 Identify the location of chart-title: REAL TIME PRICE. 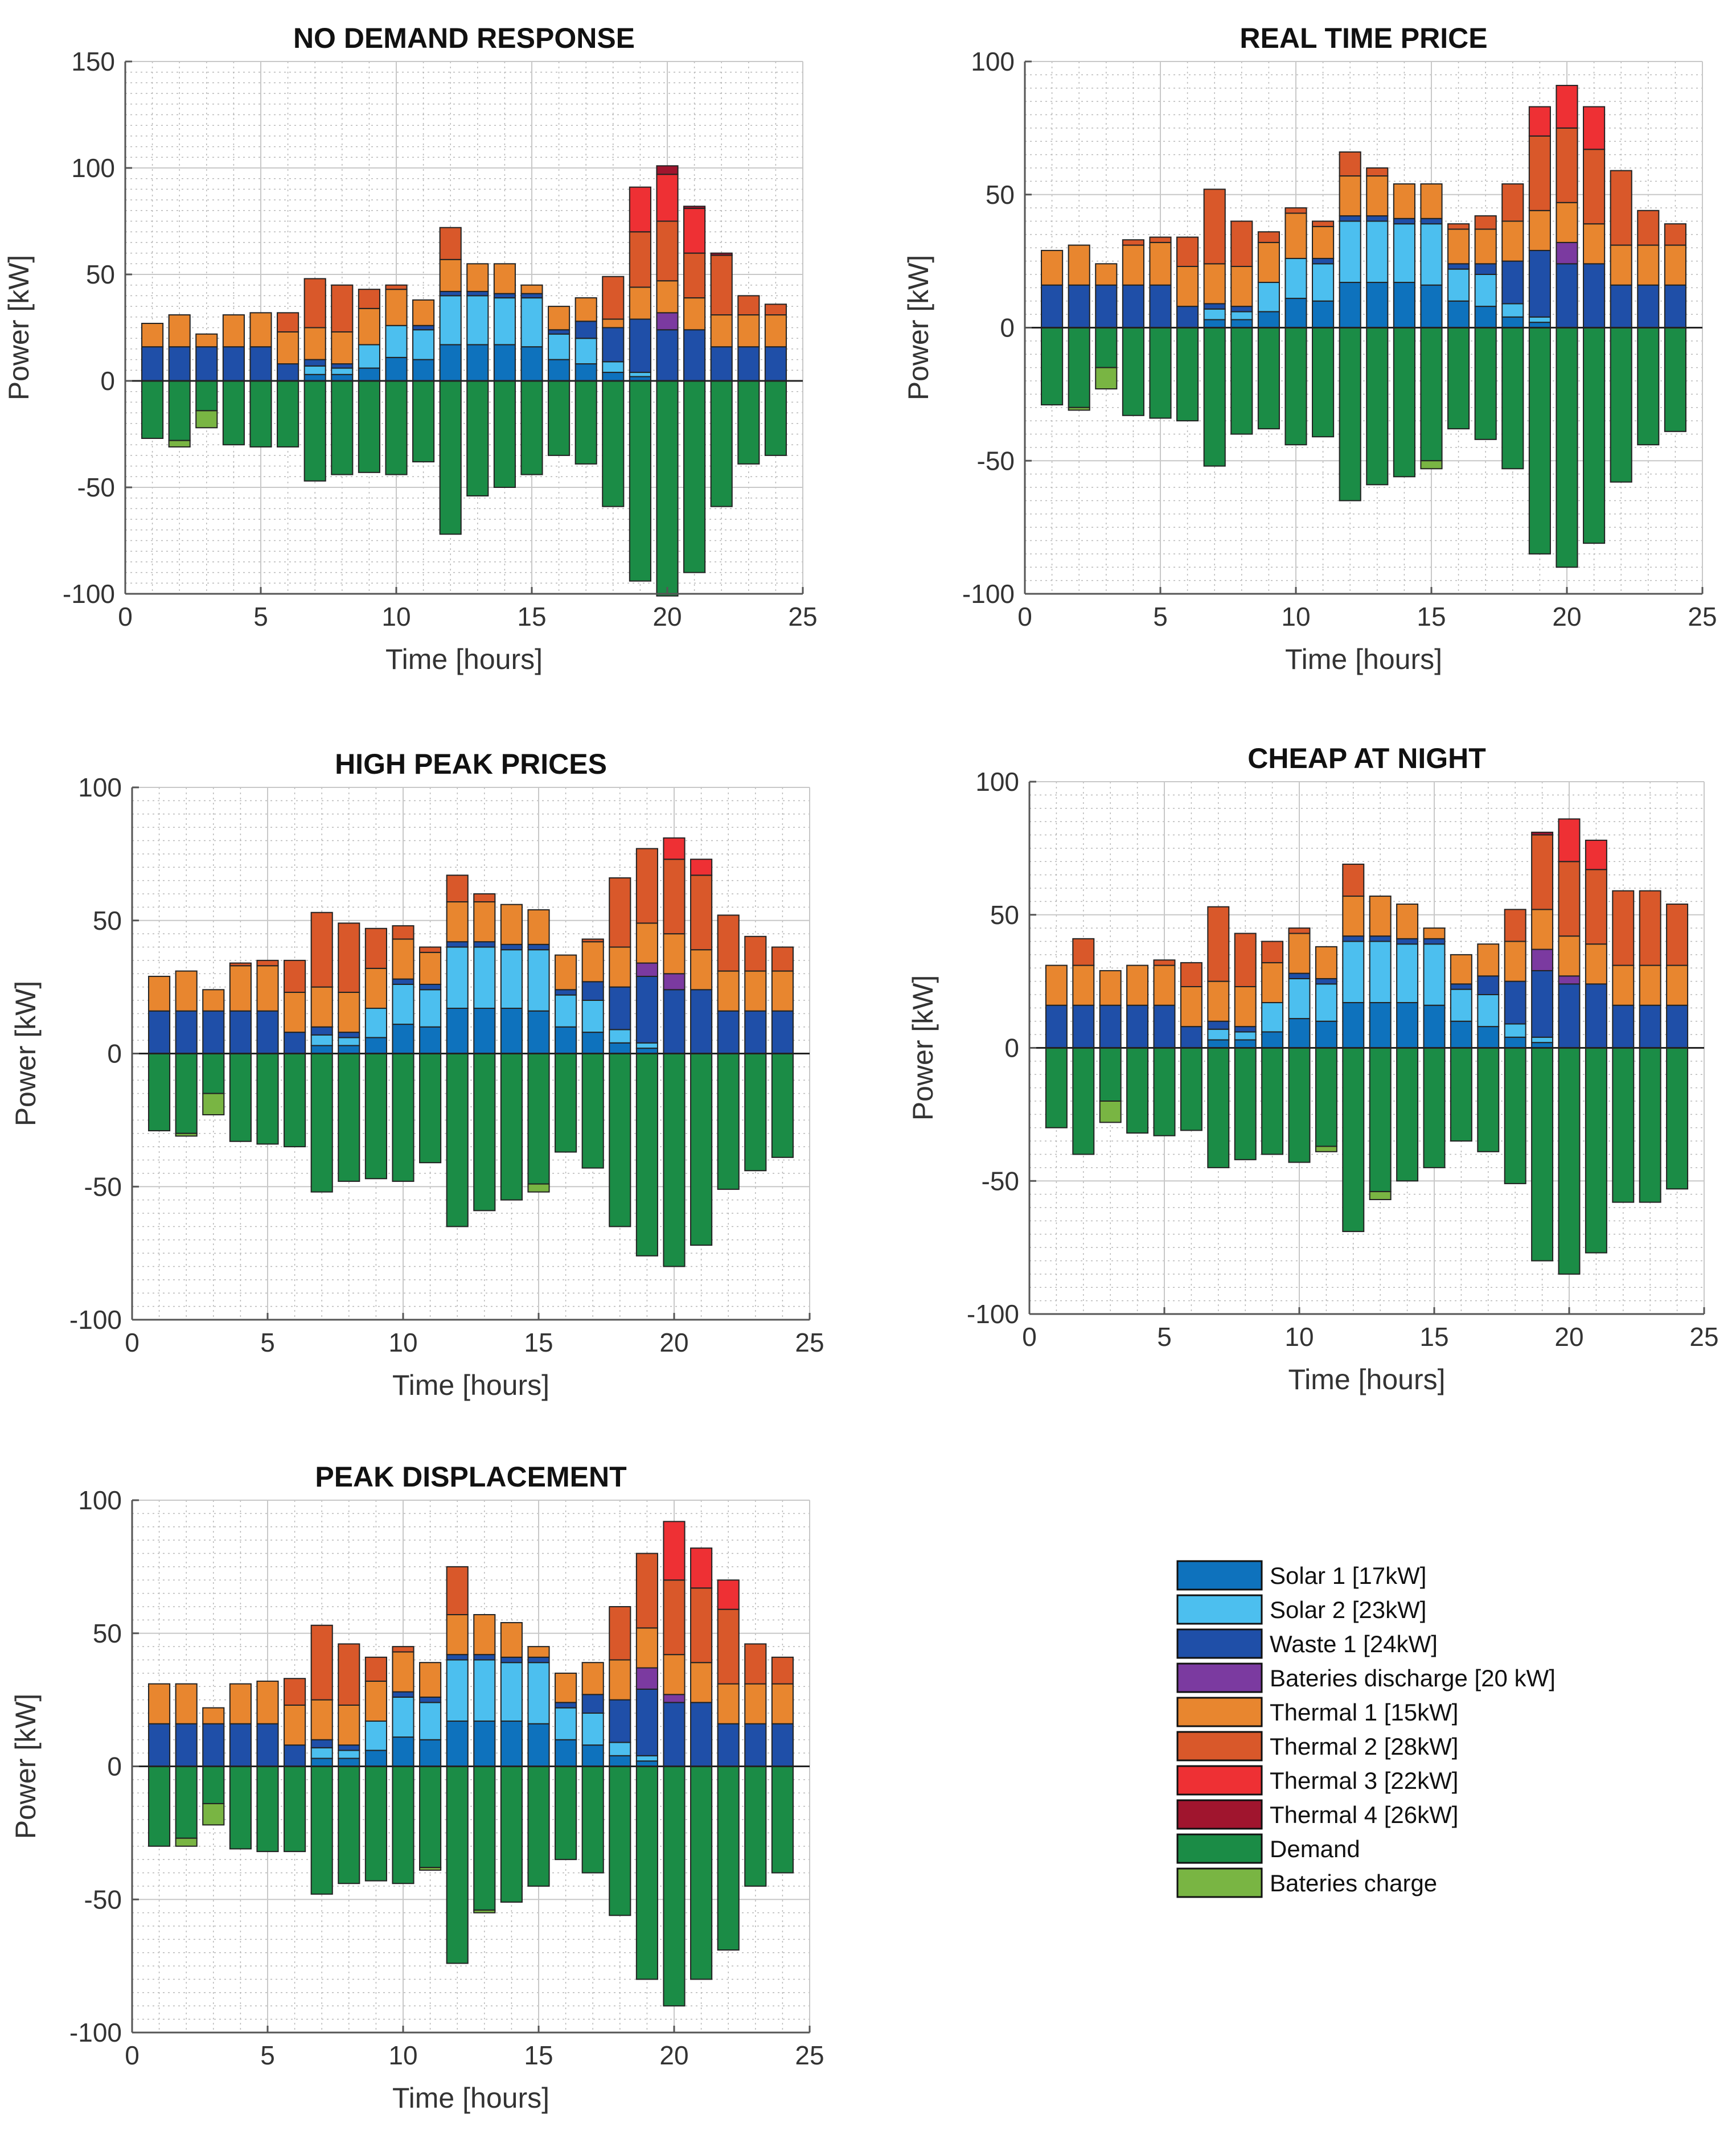
(1363, 38).